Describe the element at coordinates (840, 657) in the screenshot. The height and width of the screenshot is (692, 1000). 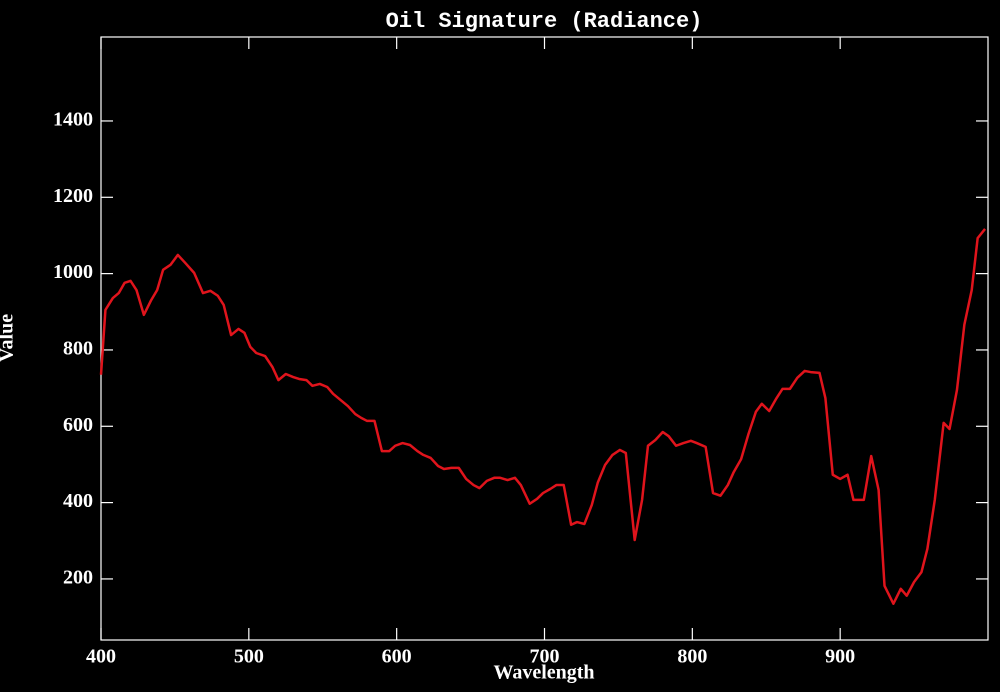
I see `x-tick-label: 900` at that location.